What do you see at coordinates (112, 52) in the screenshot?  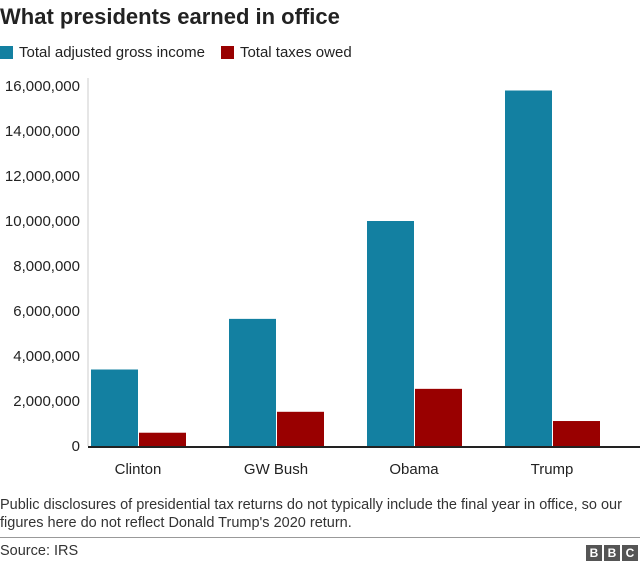 I see `legend-label-income: Total adjusted gross income` at bounding box center [112, 52].